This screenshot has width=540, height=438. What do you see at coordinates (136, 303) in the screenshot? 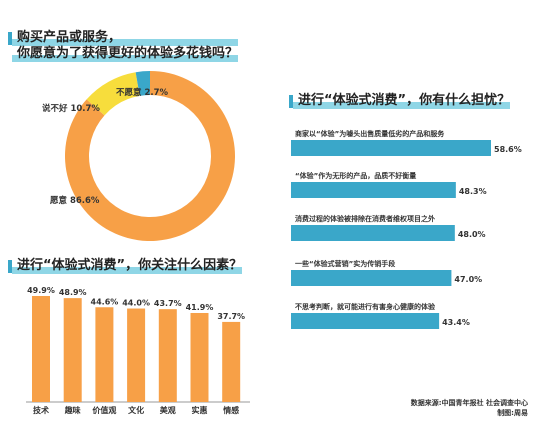
I see `factors-value-label-3: 44.0%` at bounding box center [136, 303].